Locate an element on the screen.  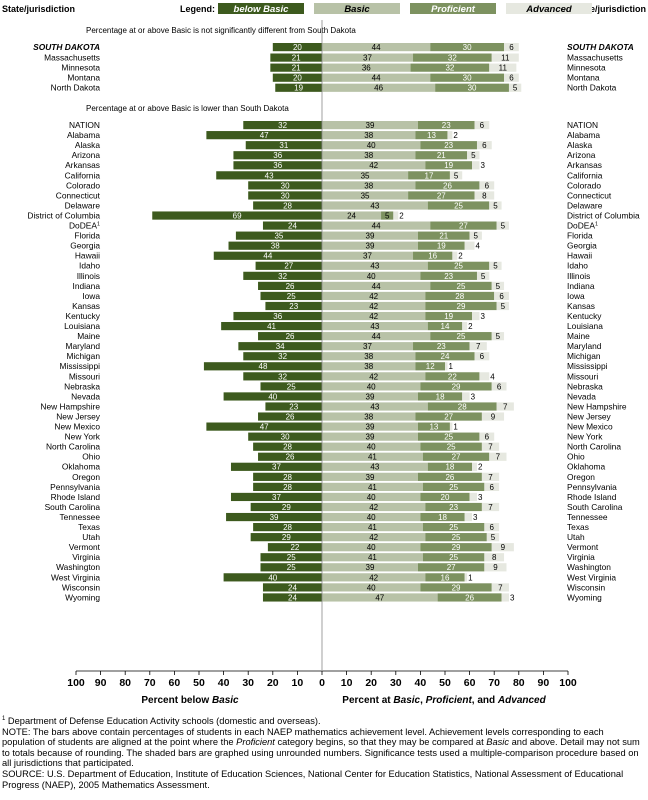
state-label-left: Texas is located at coordinates (89, 527).